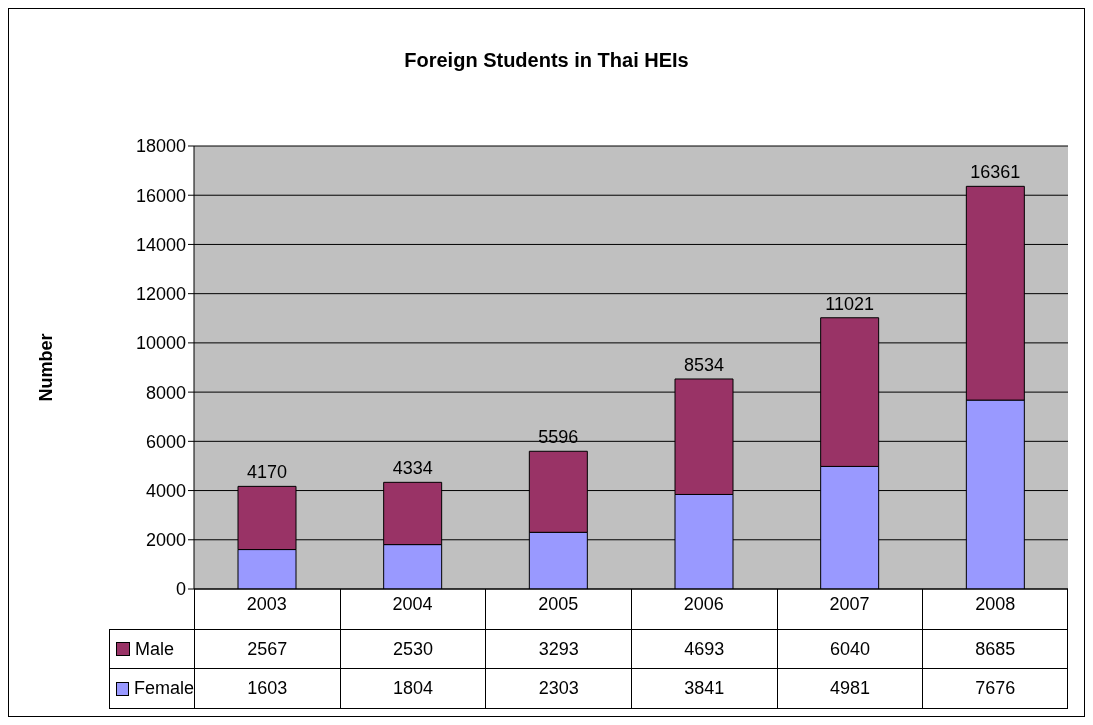 The width and height of the screenshot is (1093, 725). Describe the element at coordinates (849, 649) in the screenshot. I see `data-label: 6040` at that location.